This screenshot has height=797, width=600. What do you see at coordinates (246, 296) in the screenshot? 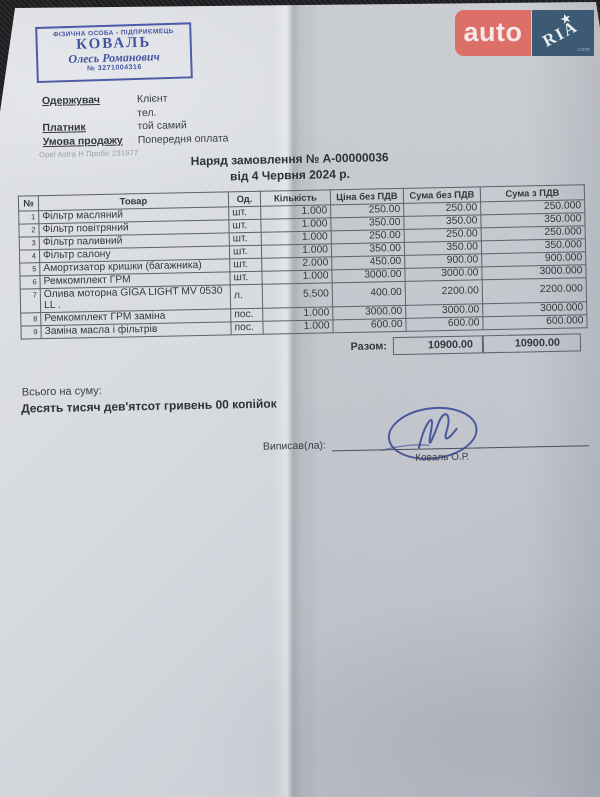
I see `table-cell: л.` at bounding box center [246, 296].